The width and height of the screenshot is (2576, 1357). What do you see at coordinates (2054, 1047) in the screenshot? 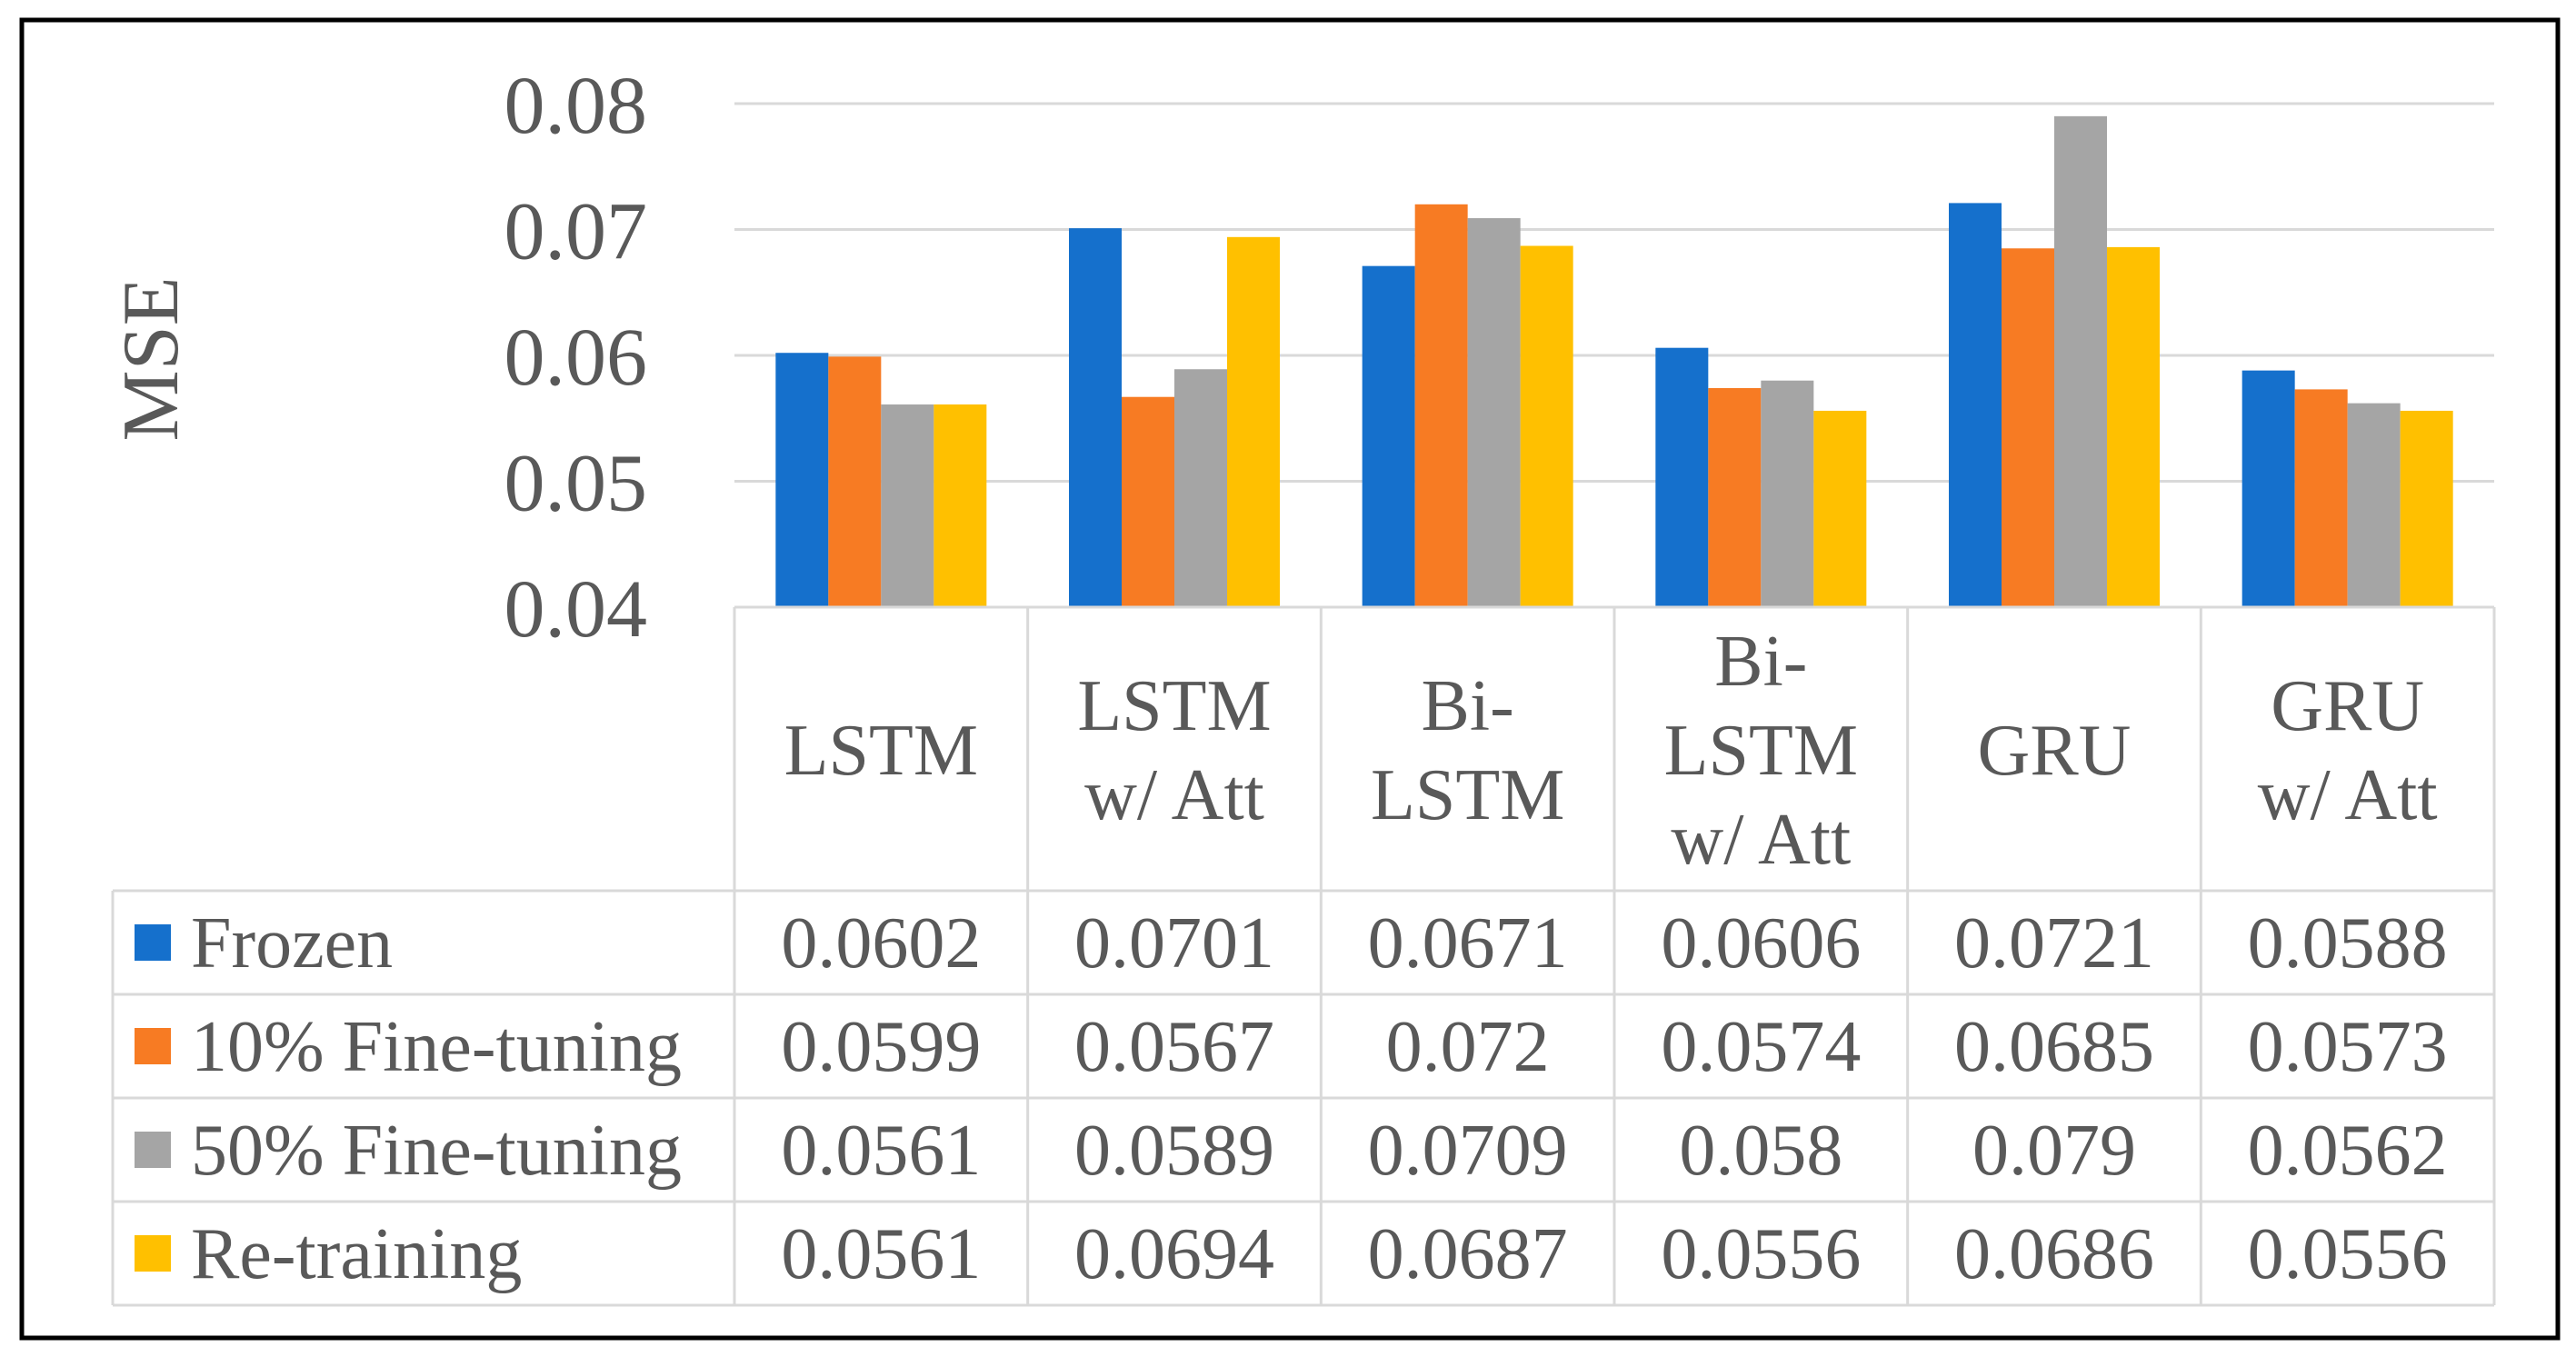
I see `data-label: 0.0685` at bounding box center [2054, 1047].